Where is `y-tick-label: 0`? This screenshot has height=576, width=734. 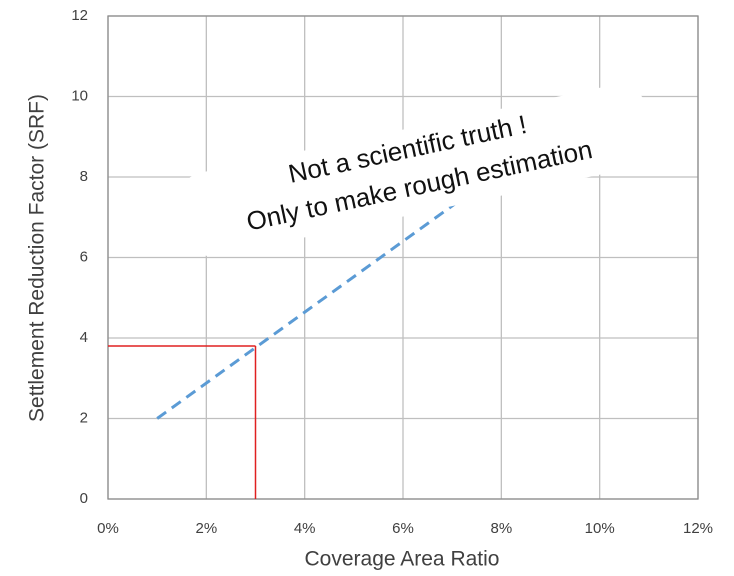
y-tick-label: 0 is located at coordinates (84, 498).